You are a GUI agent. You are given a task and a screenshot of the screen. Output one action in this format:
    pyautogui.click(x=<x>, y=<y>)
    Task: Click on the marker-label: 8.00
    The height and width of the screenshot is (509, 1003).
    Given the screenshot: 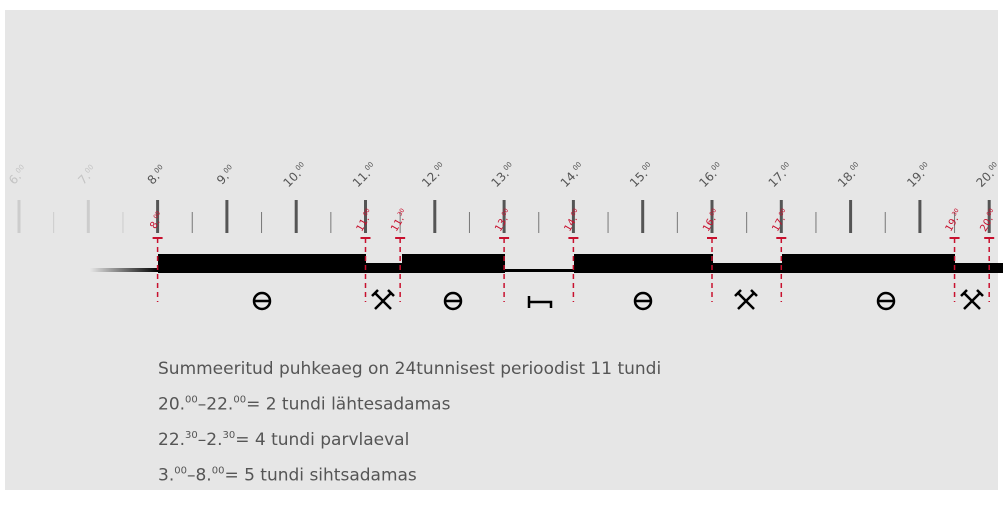 What is the action you would take?
    pyautogui.click(x=157, y=220)
    